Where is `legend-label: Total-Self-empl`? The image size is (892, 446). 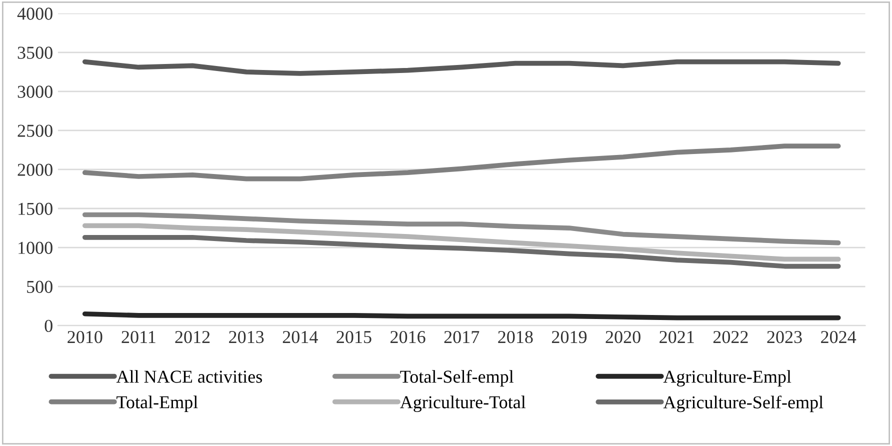
legend-label: Total-Self-empl is located at coordinates (457, 378).